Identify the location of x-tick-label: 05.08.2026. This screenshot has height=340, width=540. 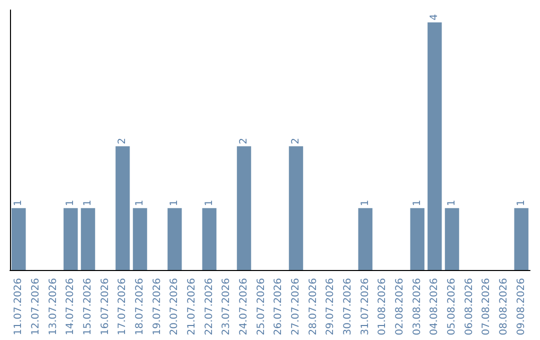
(452, 307).